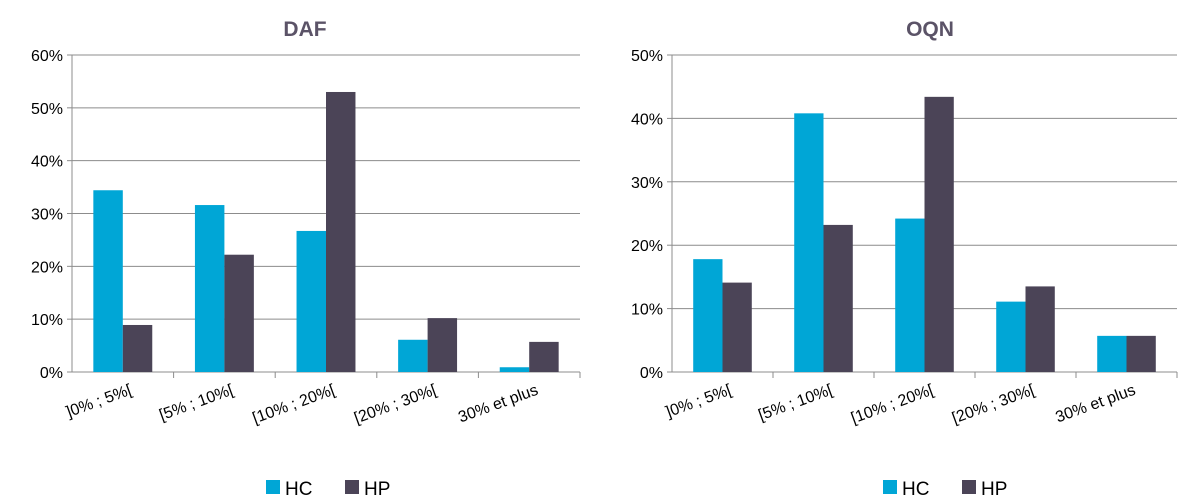 This screenshot has height=500, width=1185. I want to click on chart-title: OQN, so click(930, 29).